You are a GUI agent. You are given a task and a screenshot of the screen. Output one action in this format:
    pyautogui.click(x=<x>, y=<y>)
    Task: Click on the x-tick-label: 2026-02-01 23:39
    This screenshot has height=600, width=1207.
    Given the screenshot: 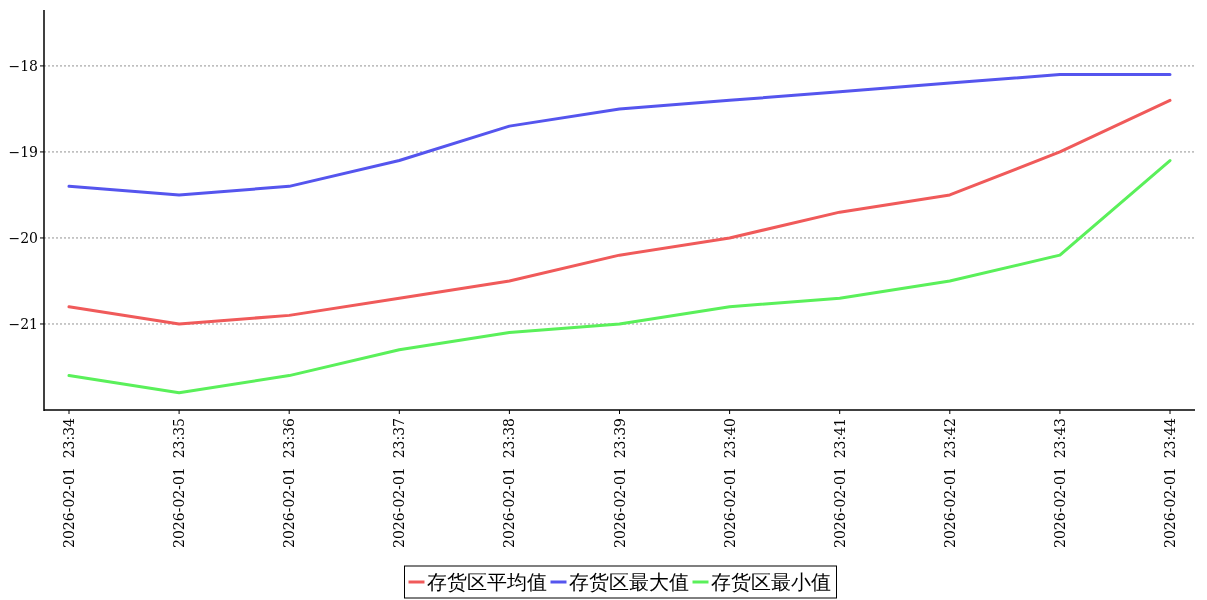 What is the action you would take?
    pyautogui.click(x=619, y=483)
    